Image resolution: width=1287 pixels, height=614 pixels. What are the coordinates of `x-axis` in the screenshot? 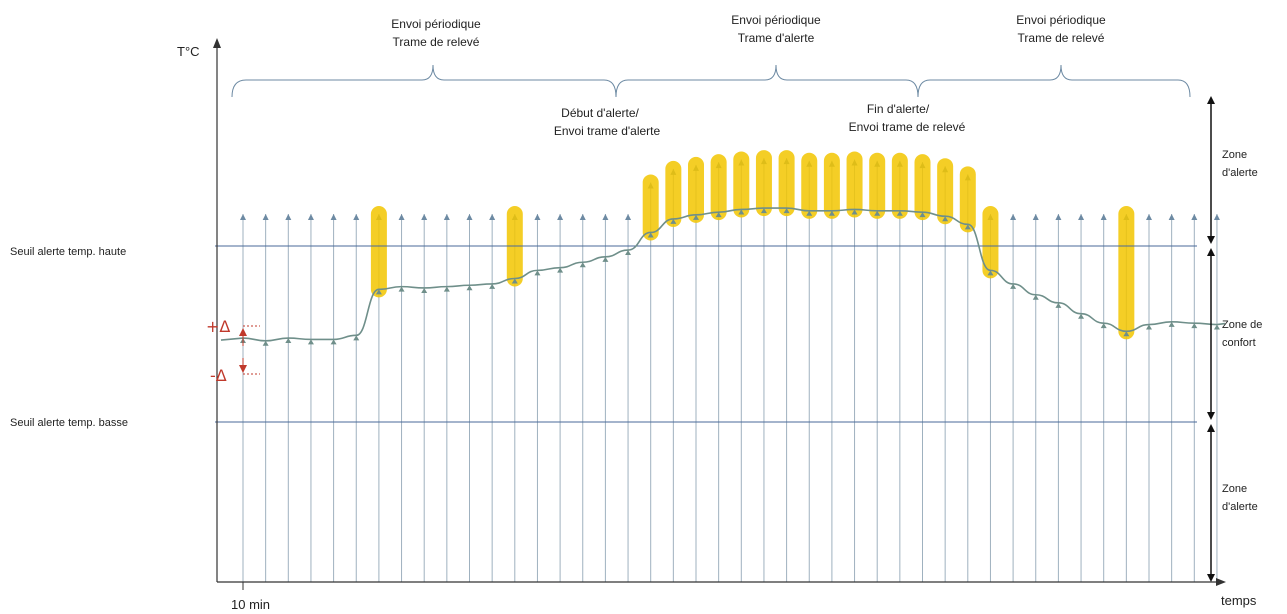 It's located at (721, 582).